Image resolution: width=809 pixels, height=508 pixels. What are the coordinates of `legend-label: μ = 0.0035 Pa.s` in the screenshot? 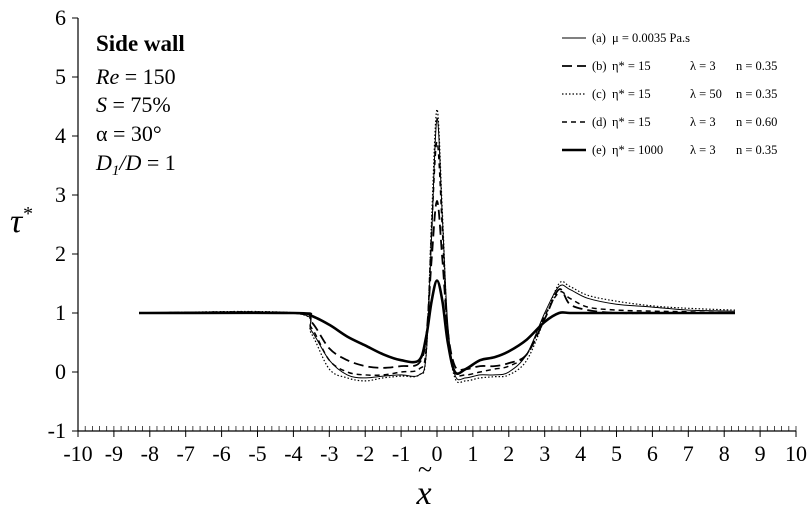 It's located at (651, 38).